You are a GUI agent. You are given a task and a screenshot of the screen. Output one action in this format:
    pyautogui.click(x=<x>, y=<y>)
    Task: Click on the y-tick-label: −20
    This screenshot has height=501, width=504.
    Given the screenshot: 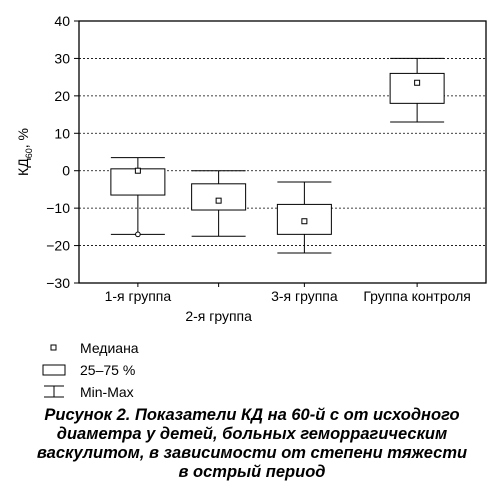 What is the action you would take?
    pyautogui.click(x=58, y=246)
    